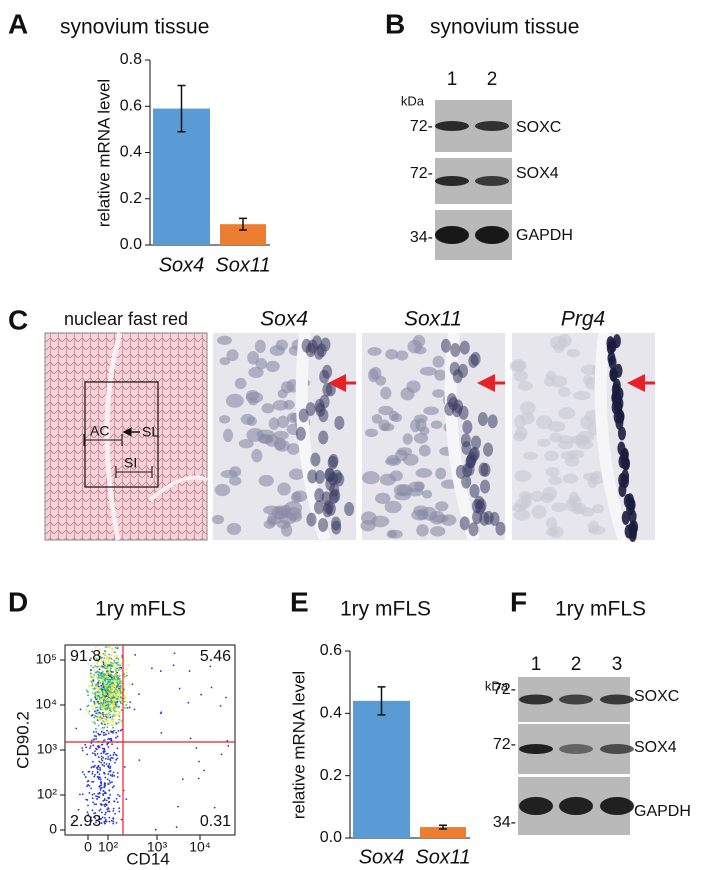  I want to click on staining-titles: nuclear fast red Sox4 Sox11 Prg4, so click(334, 319).